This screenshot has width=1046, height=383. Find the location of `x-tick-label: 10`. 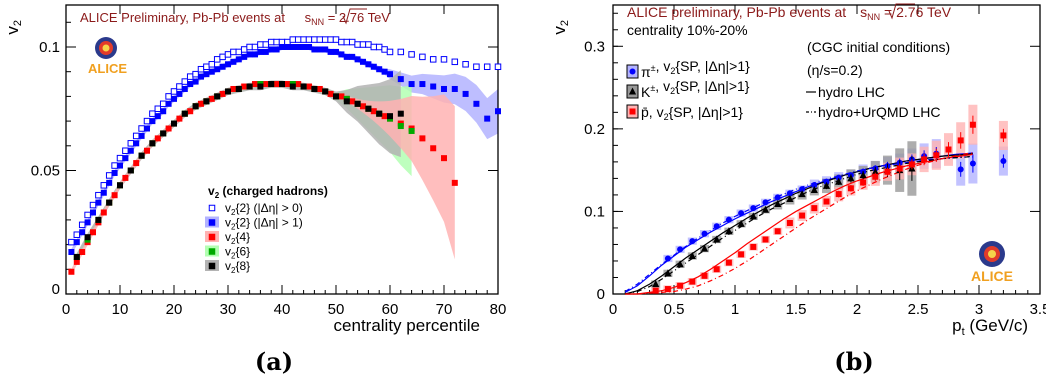

x-tick-label: 10 is located at coordinates (120, 309).